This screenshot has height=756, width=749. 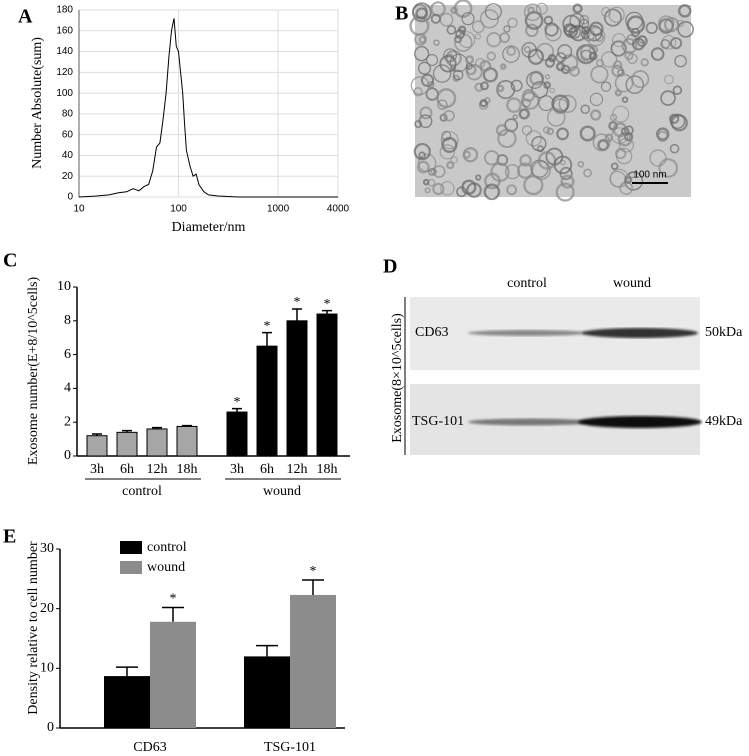 What do you see at coordinates (64, 51) in the screenshot?
I see `y-tick-label: 140` at bounding box center [64, 51].